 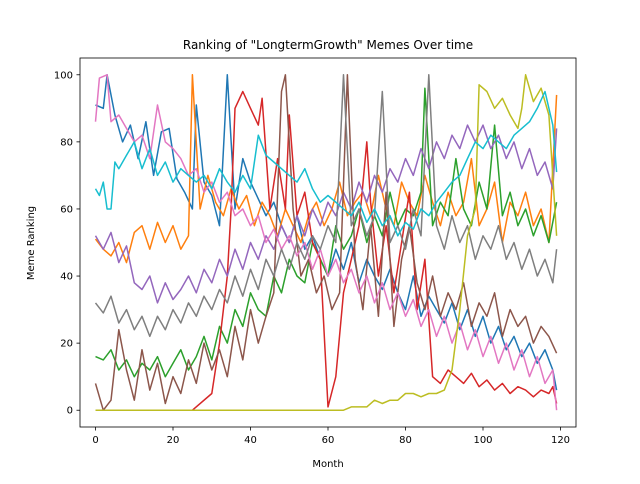 I want to click on x-tick-label: 40, so click(x=250, y=440).